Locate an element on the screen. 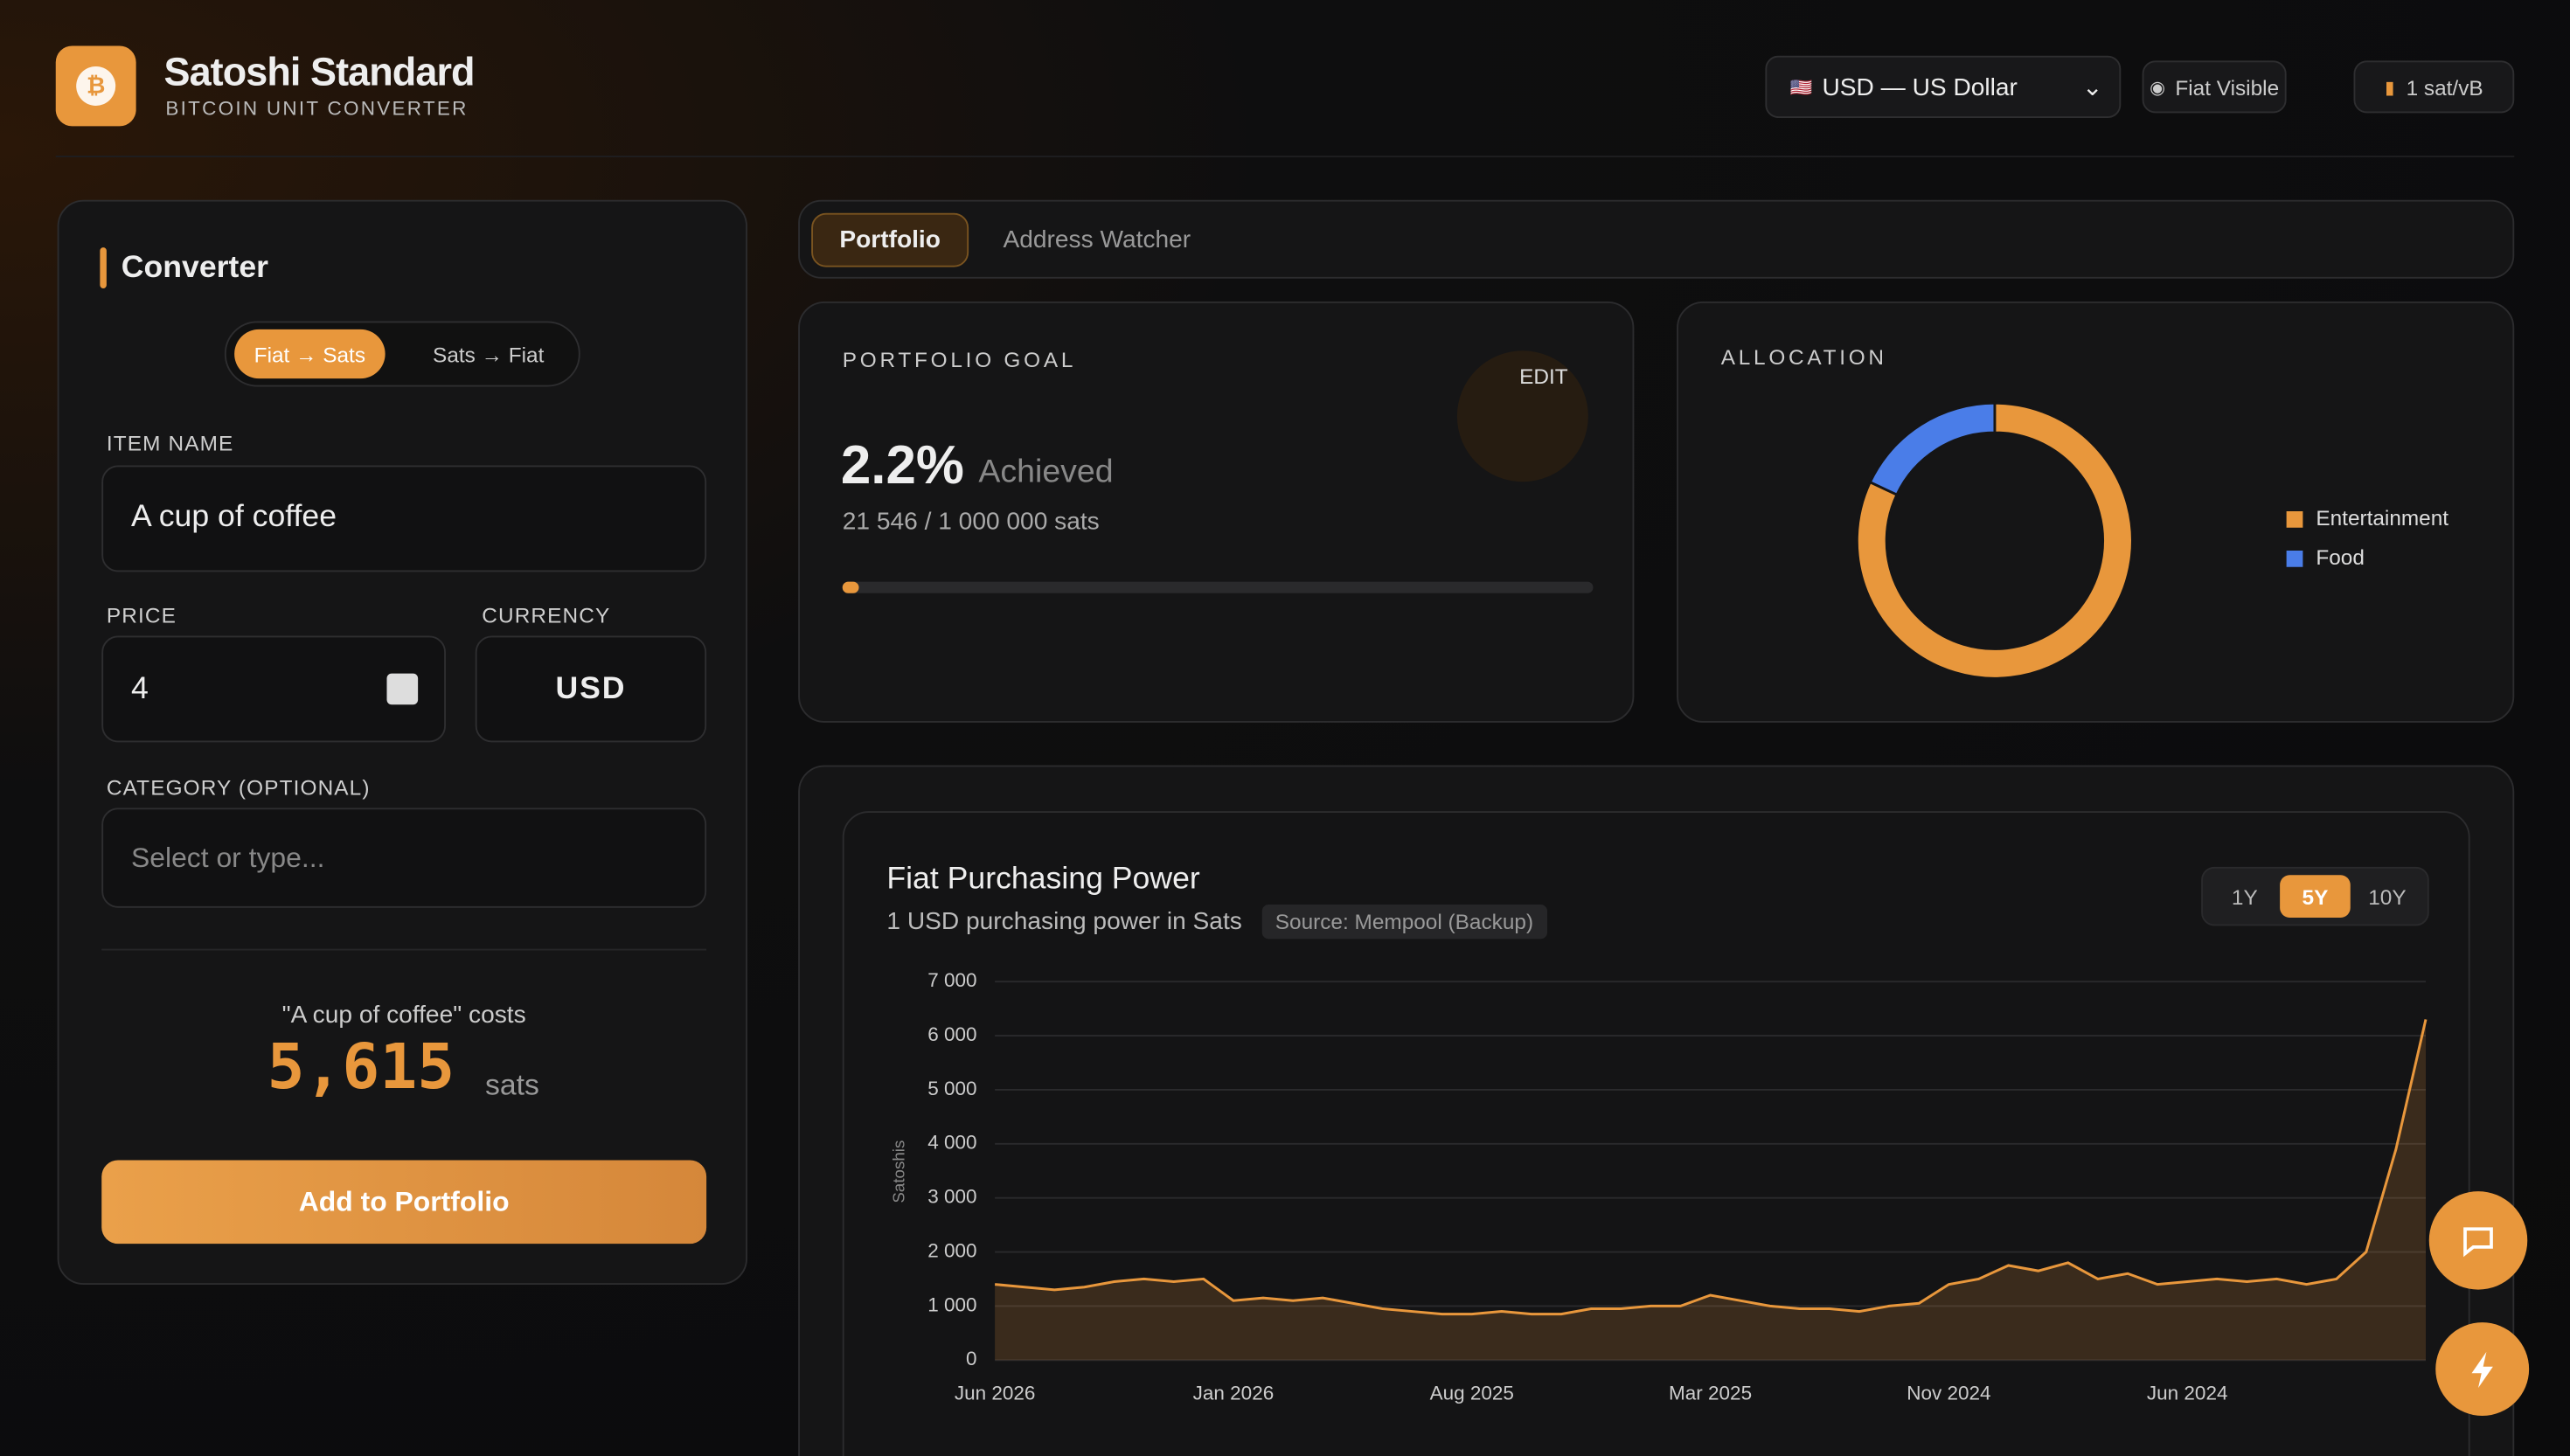 The width and height of the screenshot is (2570, 1456). goal-title: PORTFOLIO GOAL is located at coordinates (959, 359).